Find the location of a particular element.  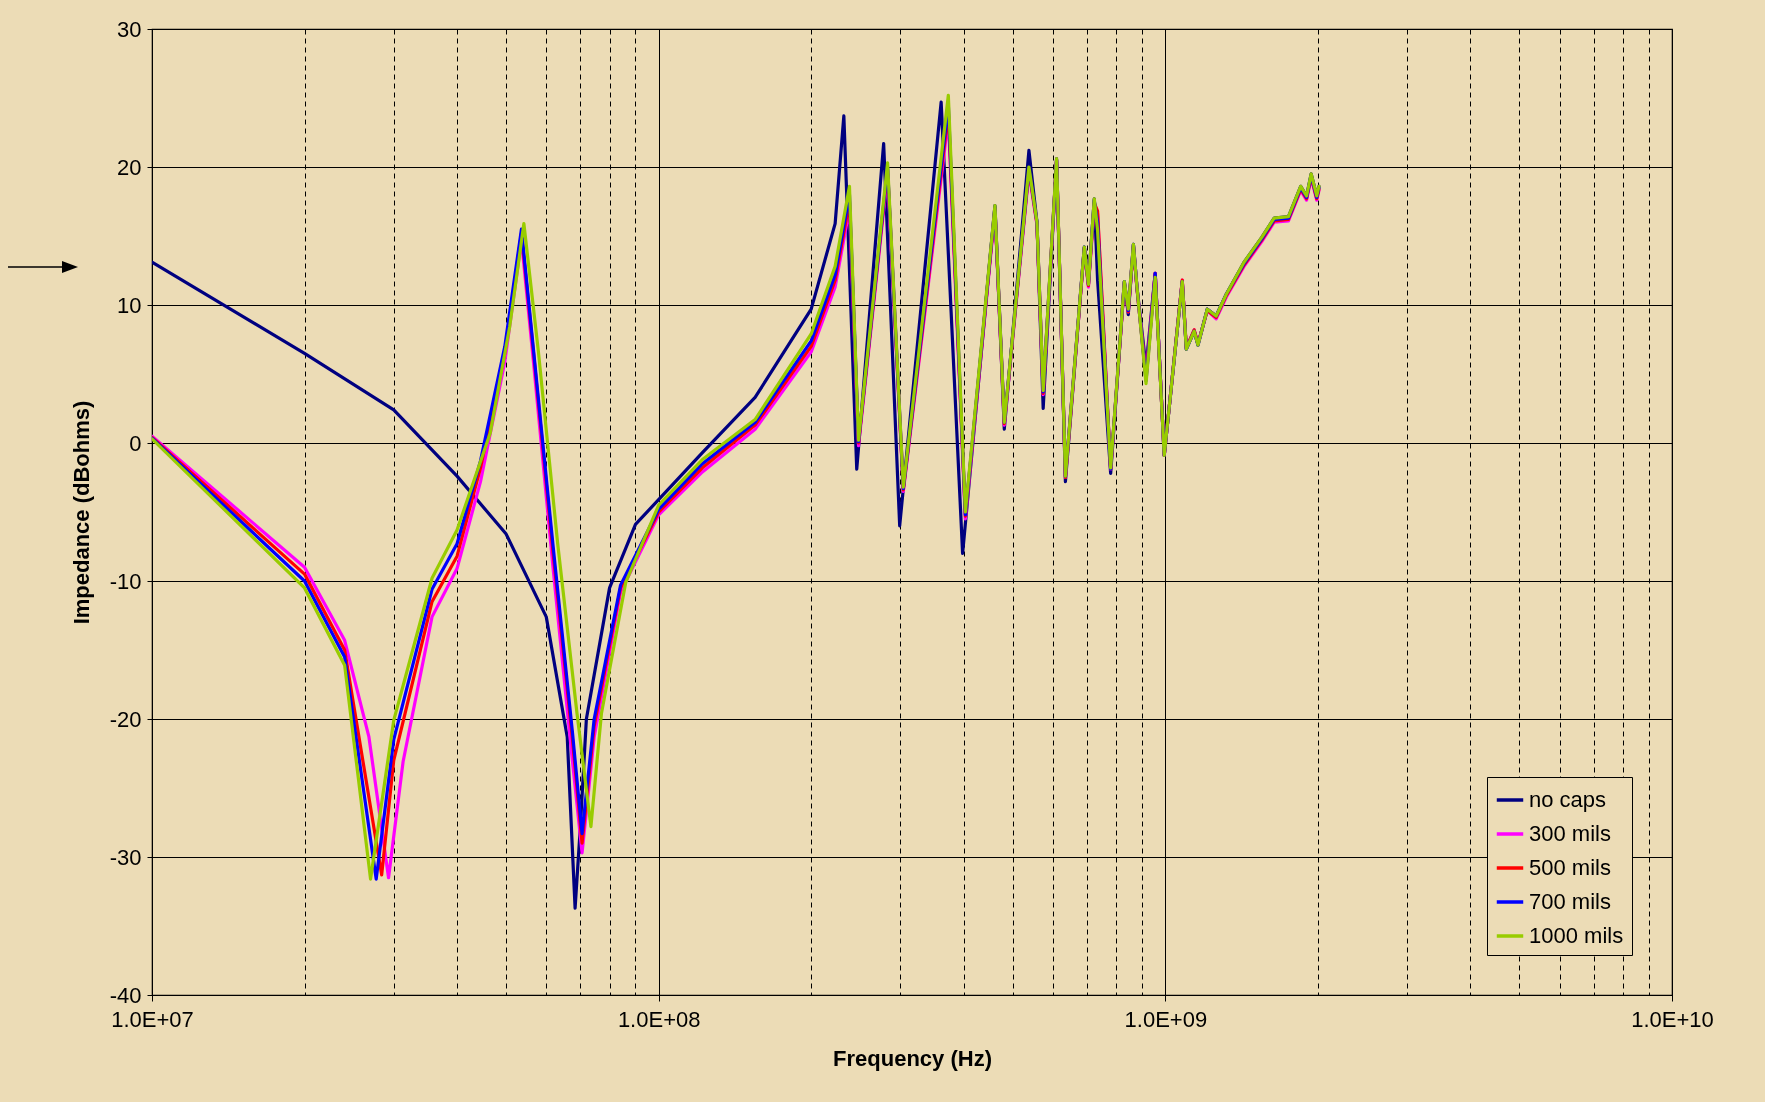

y-tick-label: 30 is located at coordinates (129, 29).